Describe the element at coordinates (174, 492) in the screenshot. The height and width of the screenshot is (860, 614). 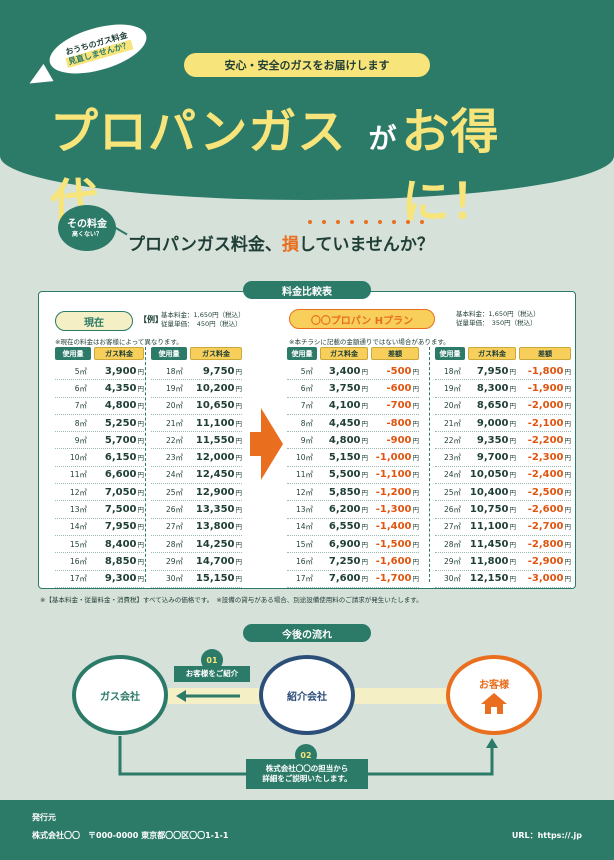
I see `usage-cell: 25㎥` at that location.